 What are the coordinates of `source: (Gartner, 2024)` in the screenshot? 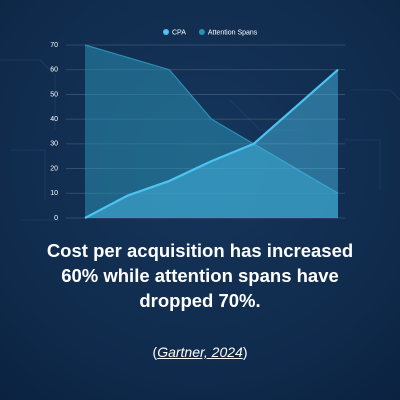 It's located at (200, 352).